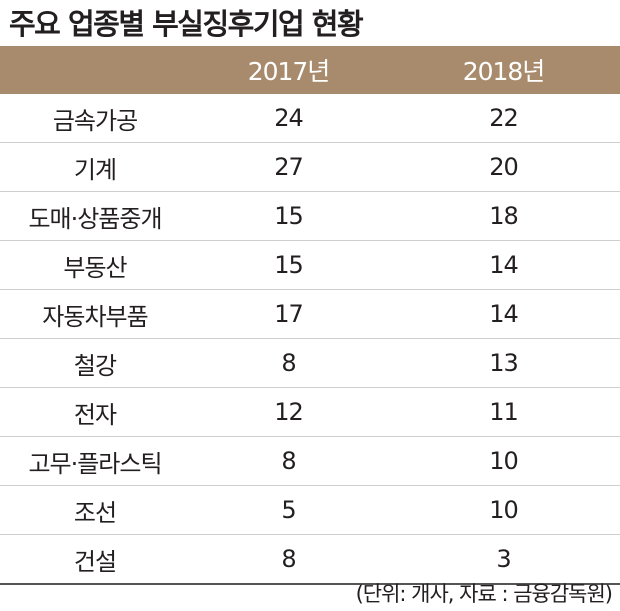 This screenshot has height=611, width=620. Describe the element at coordinates (310, 559) in the screenshot. I see `table-row: 건설 8 3` at that location.